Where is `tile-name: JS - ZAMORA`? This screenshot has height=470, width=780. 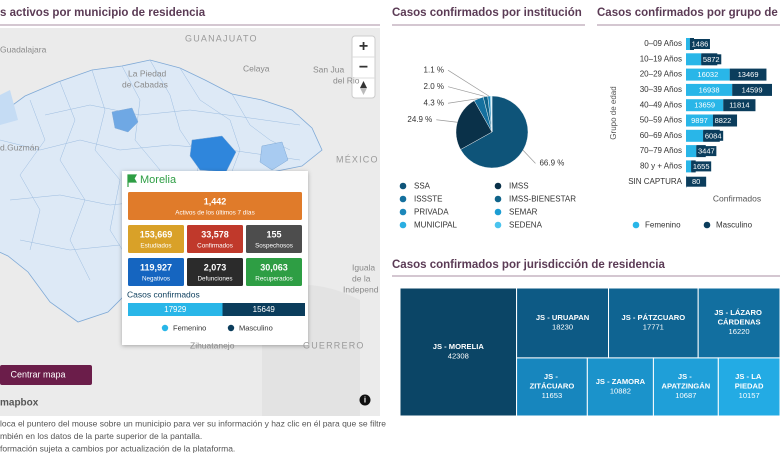
tile-name: JS - ZAMORA is located at coordinates (621, 381).